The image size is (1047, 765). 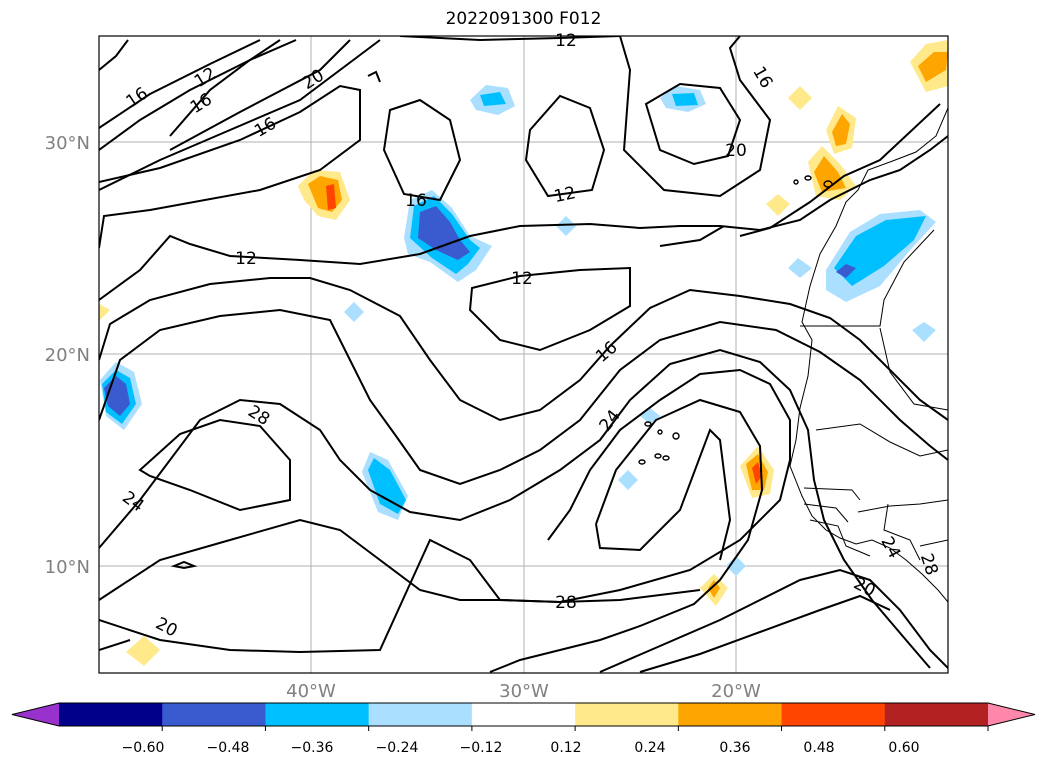 I want to click on contour-label: 24, so click(x=891, y=547).